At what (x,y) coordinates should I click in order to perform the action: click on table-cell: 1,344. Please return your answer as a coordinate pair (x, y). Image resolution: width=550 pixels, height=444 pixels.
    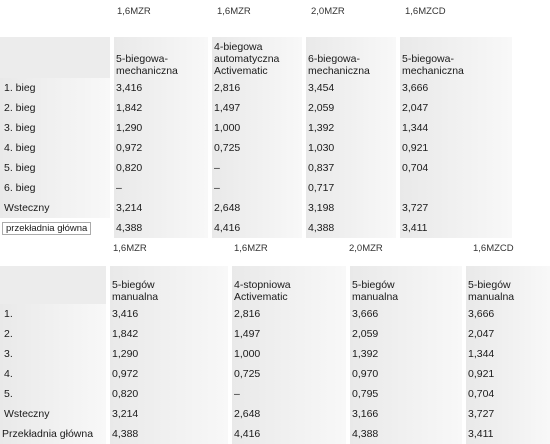
    Looking at the image, I should click on (508, 354).